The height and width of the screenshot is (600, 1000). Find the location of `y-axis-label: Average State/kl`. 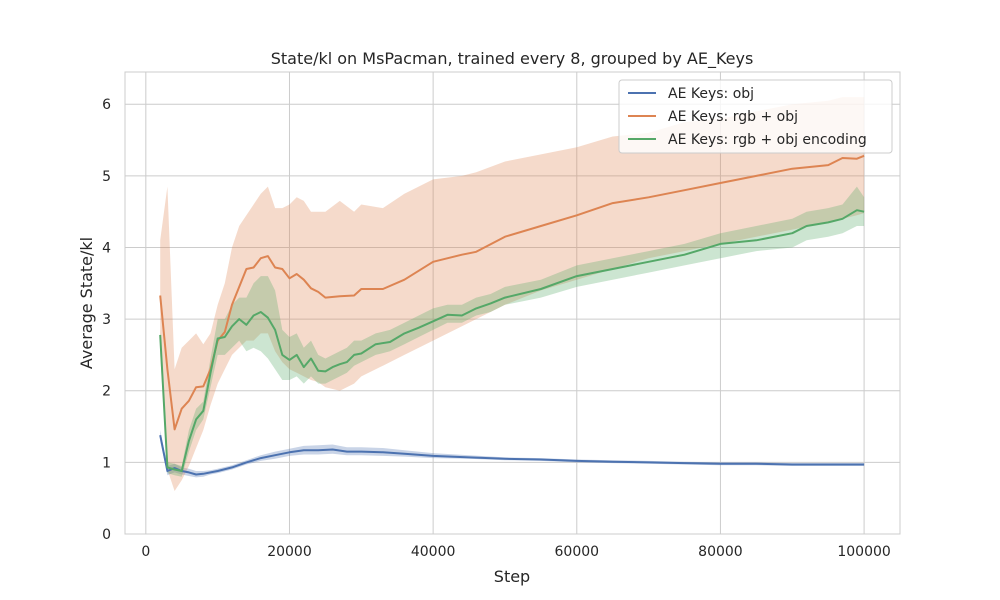

y-axis-label: Average State/kl is located at coordinates (86, 303).